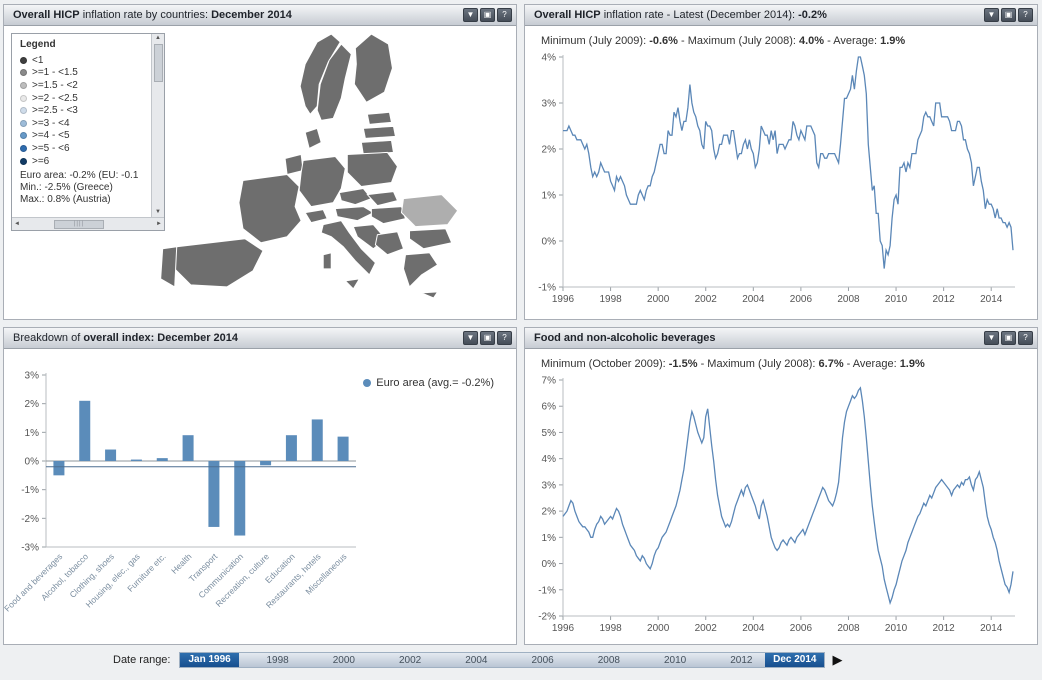  I want to click on scroll-down-icon: ▼, so click(158, 212).